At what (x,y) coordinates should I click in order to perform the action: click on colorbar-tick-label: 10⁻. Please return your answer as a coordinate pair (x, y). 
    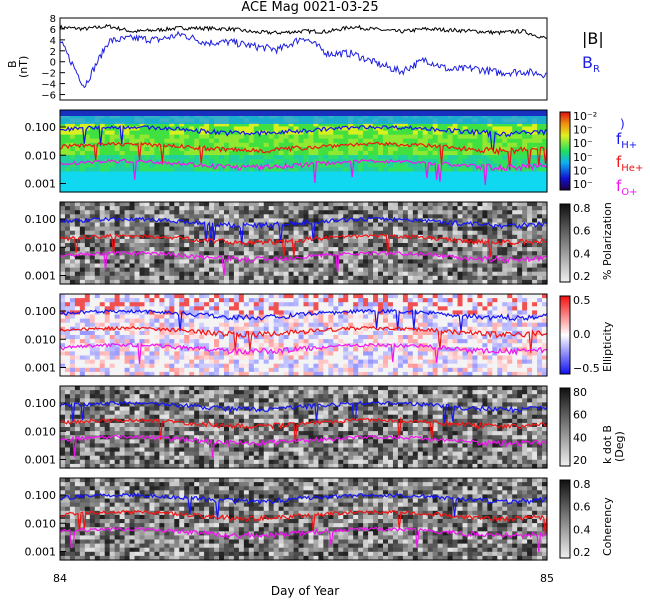
    Looking at the image, I should click on (583, 130).